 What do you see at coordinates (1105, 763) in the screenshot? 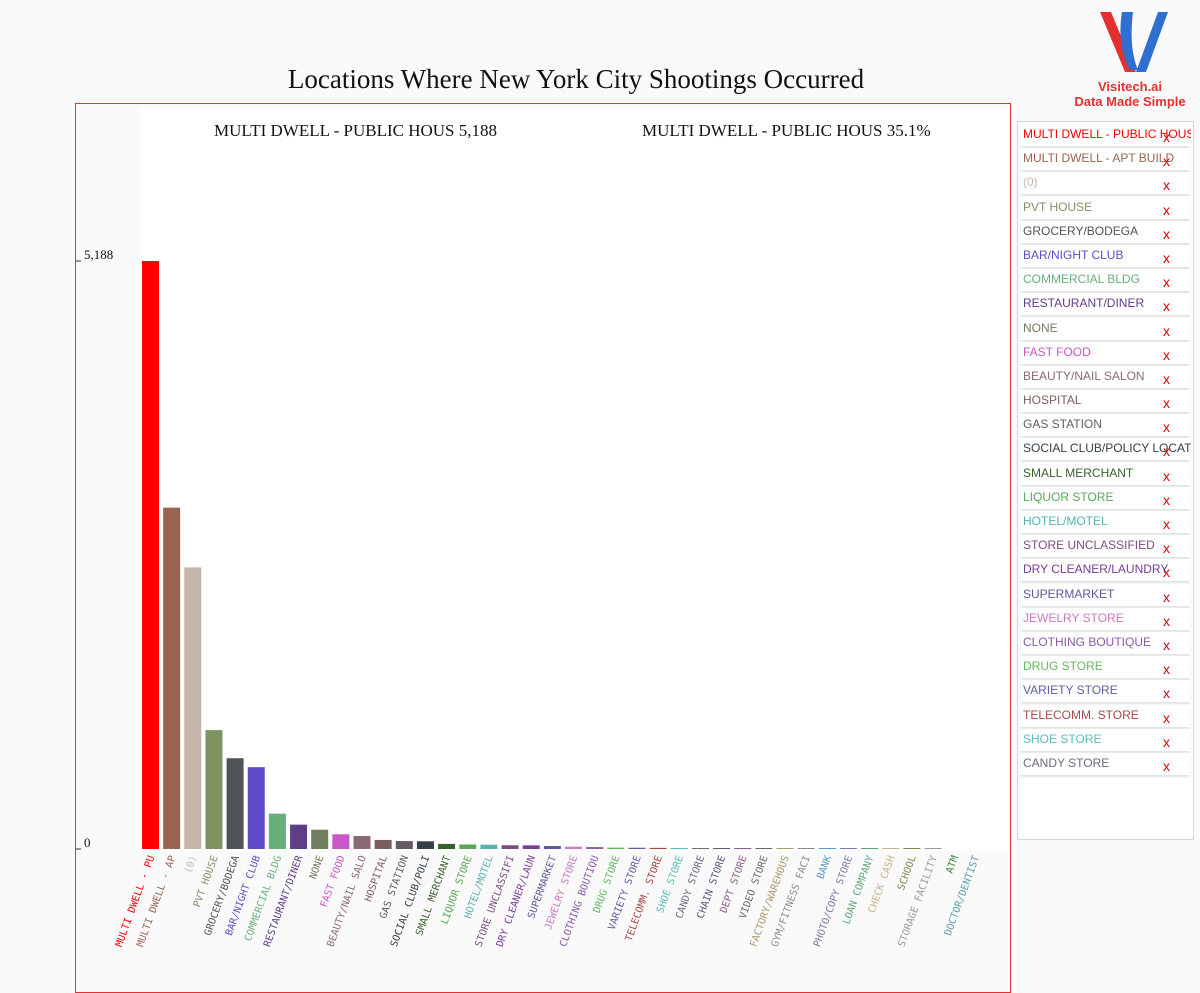
I see `legend-item: CANDY STORE x` at bounding box center [1105, 763].